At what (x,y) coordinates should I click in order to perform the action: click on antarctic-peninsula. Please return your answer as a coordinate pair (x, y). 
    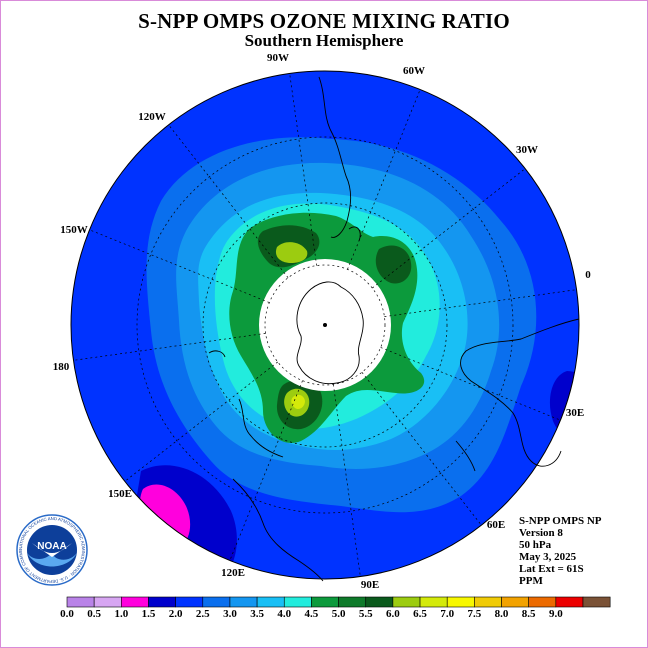
    Looking at the image, I should click on (354, 234).